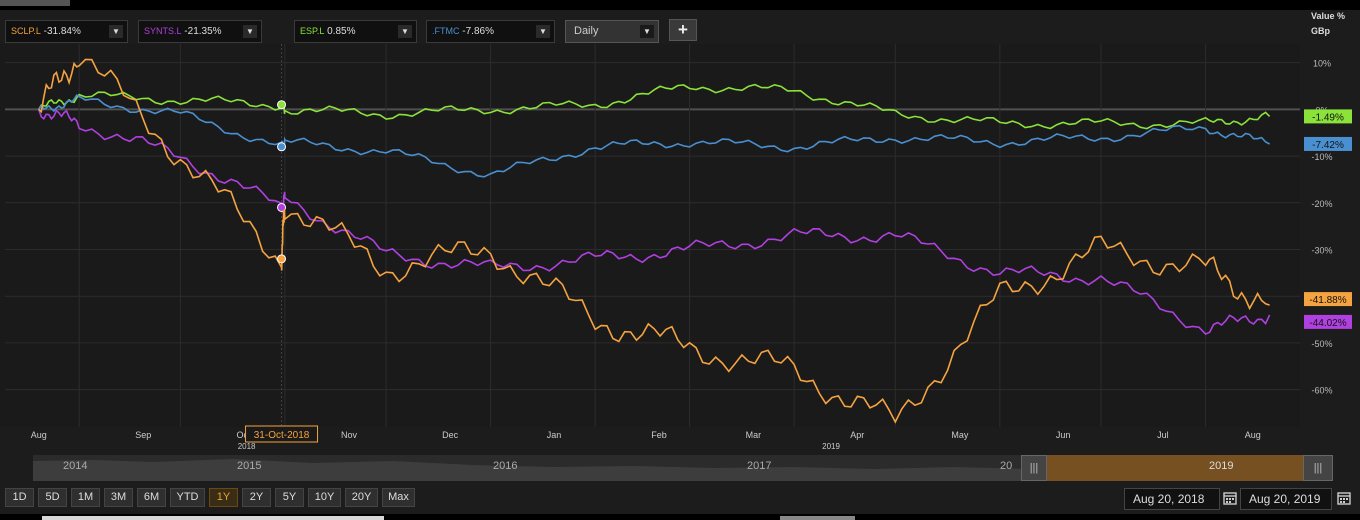 This screenshot has height=520, width=1360. I want to click on end-value-label: -41.88%, so click(1327, 300).